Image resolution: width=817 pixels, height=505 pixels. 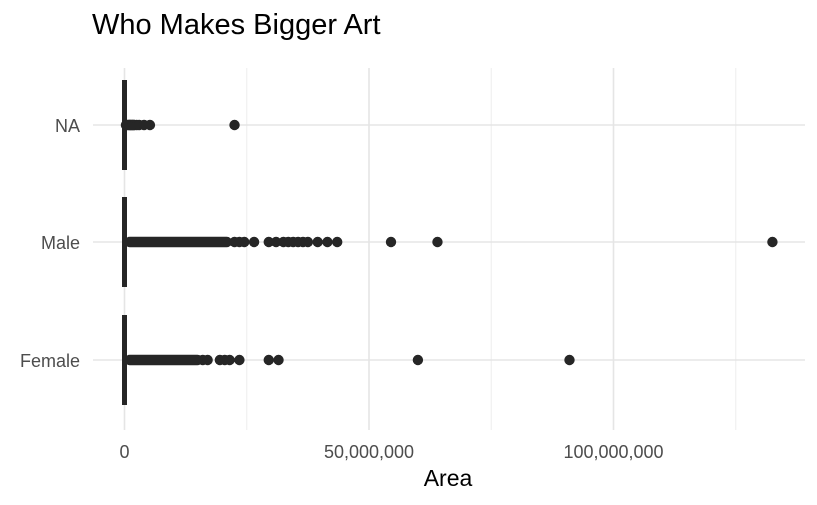 I want to click on series-na, so click(x=180, y=125).